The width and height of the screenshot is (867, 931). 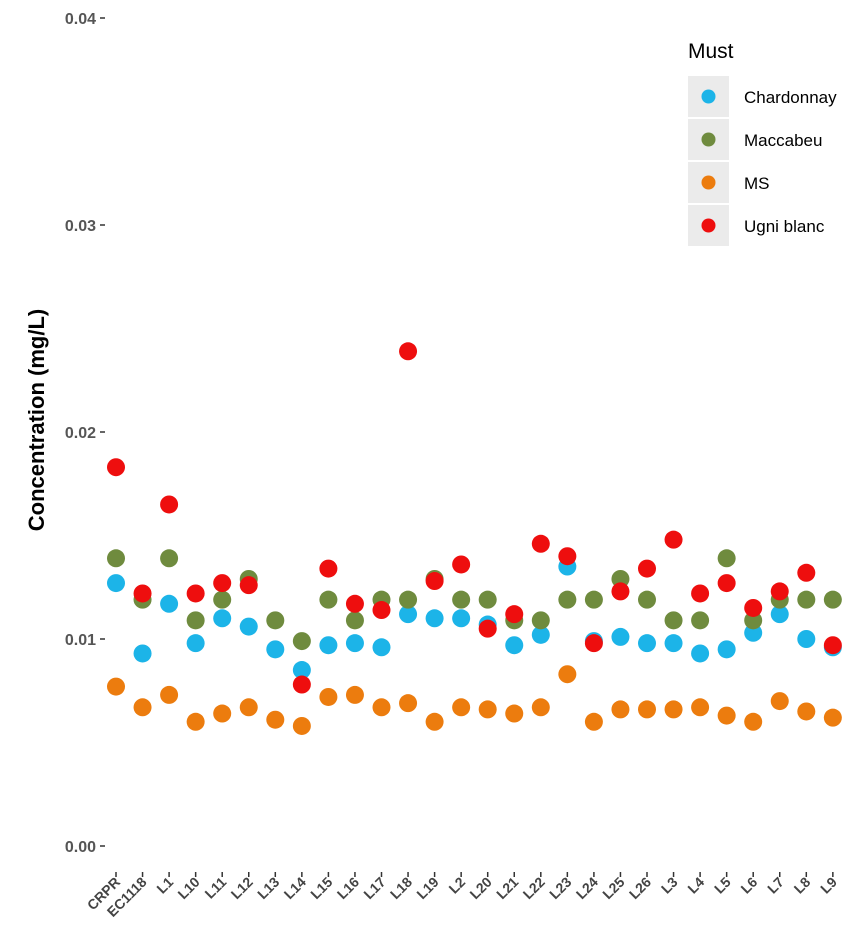 I want to click on x-tick-label: L25, so click(x=613, y=888).